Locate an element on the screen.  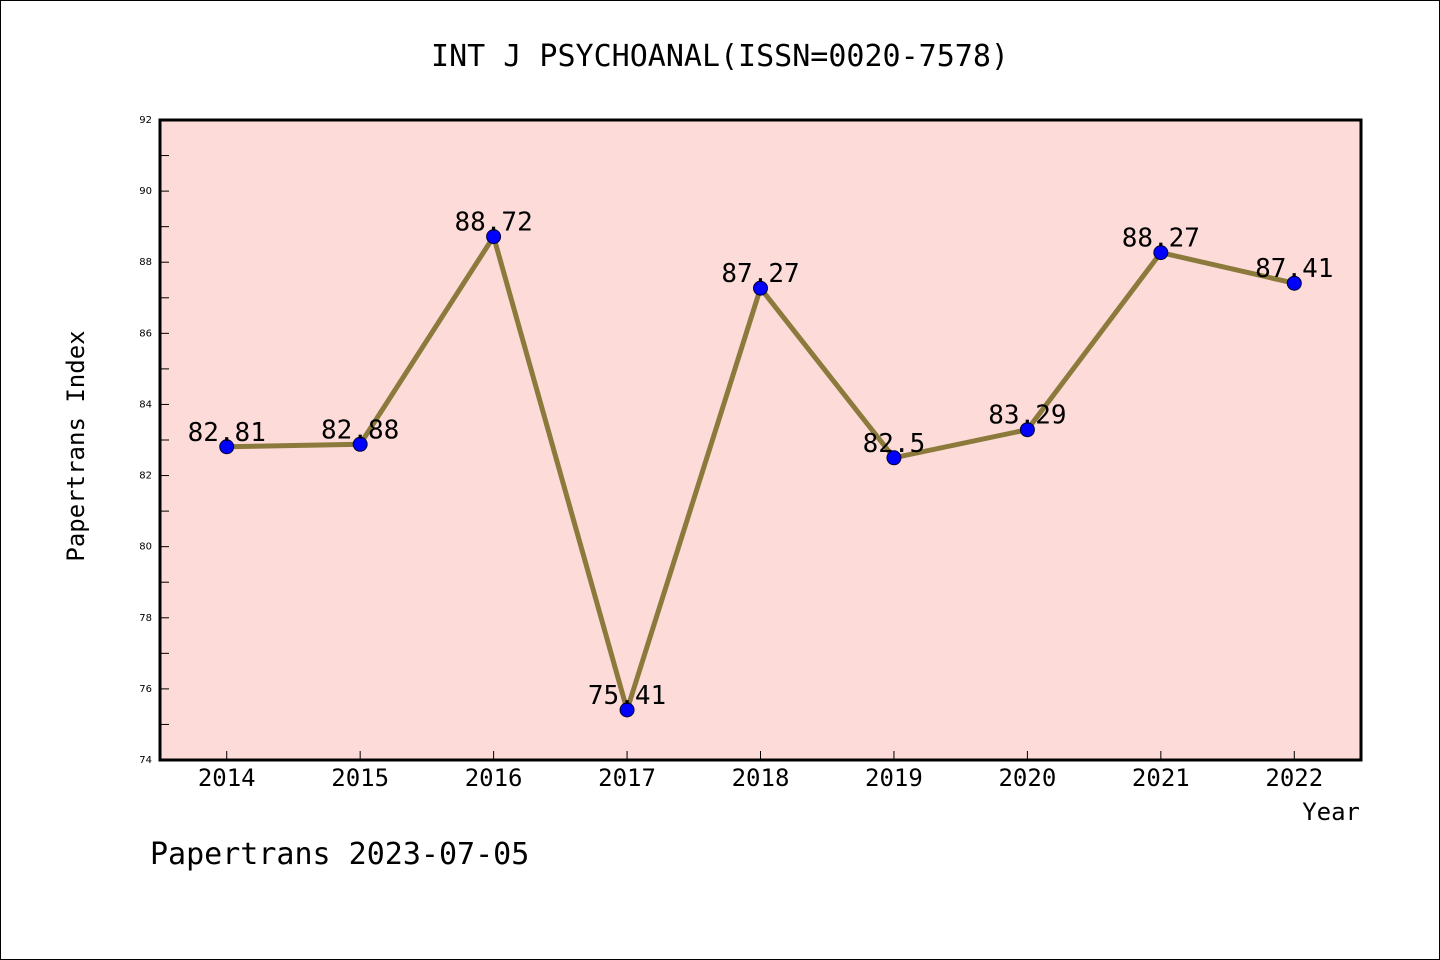
x-tick-label: 2015 is located at coordinates (360, 778).